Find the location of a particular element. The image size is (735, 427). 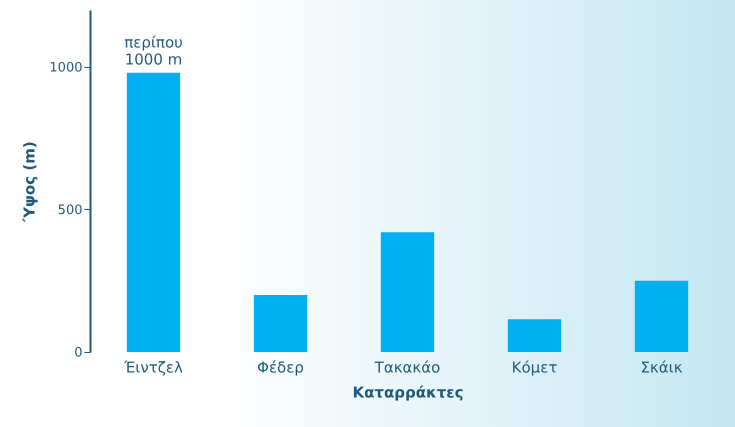

y-tick-label: 500 is located at coordinates (70, 210).